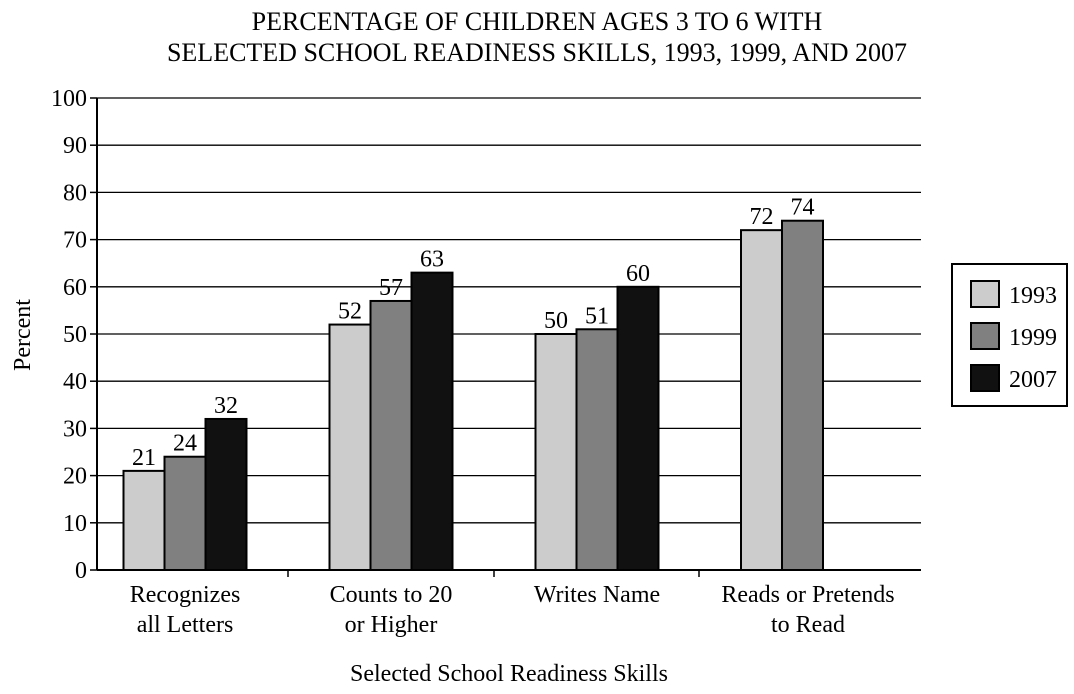 The width and height of the screenshot is (1074, 694). I want to click on legend-label: 1993, so click(1033, 296).